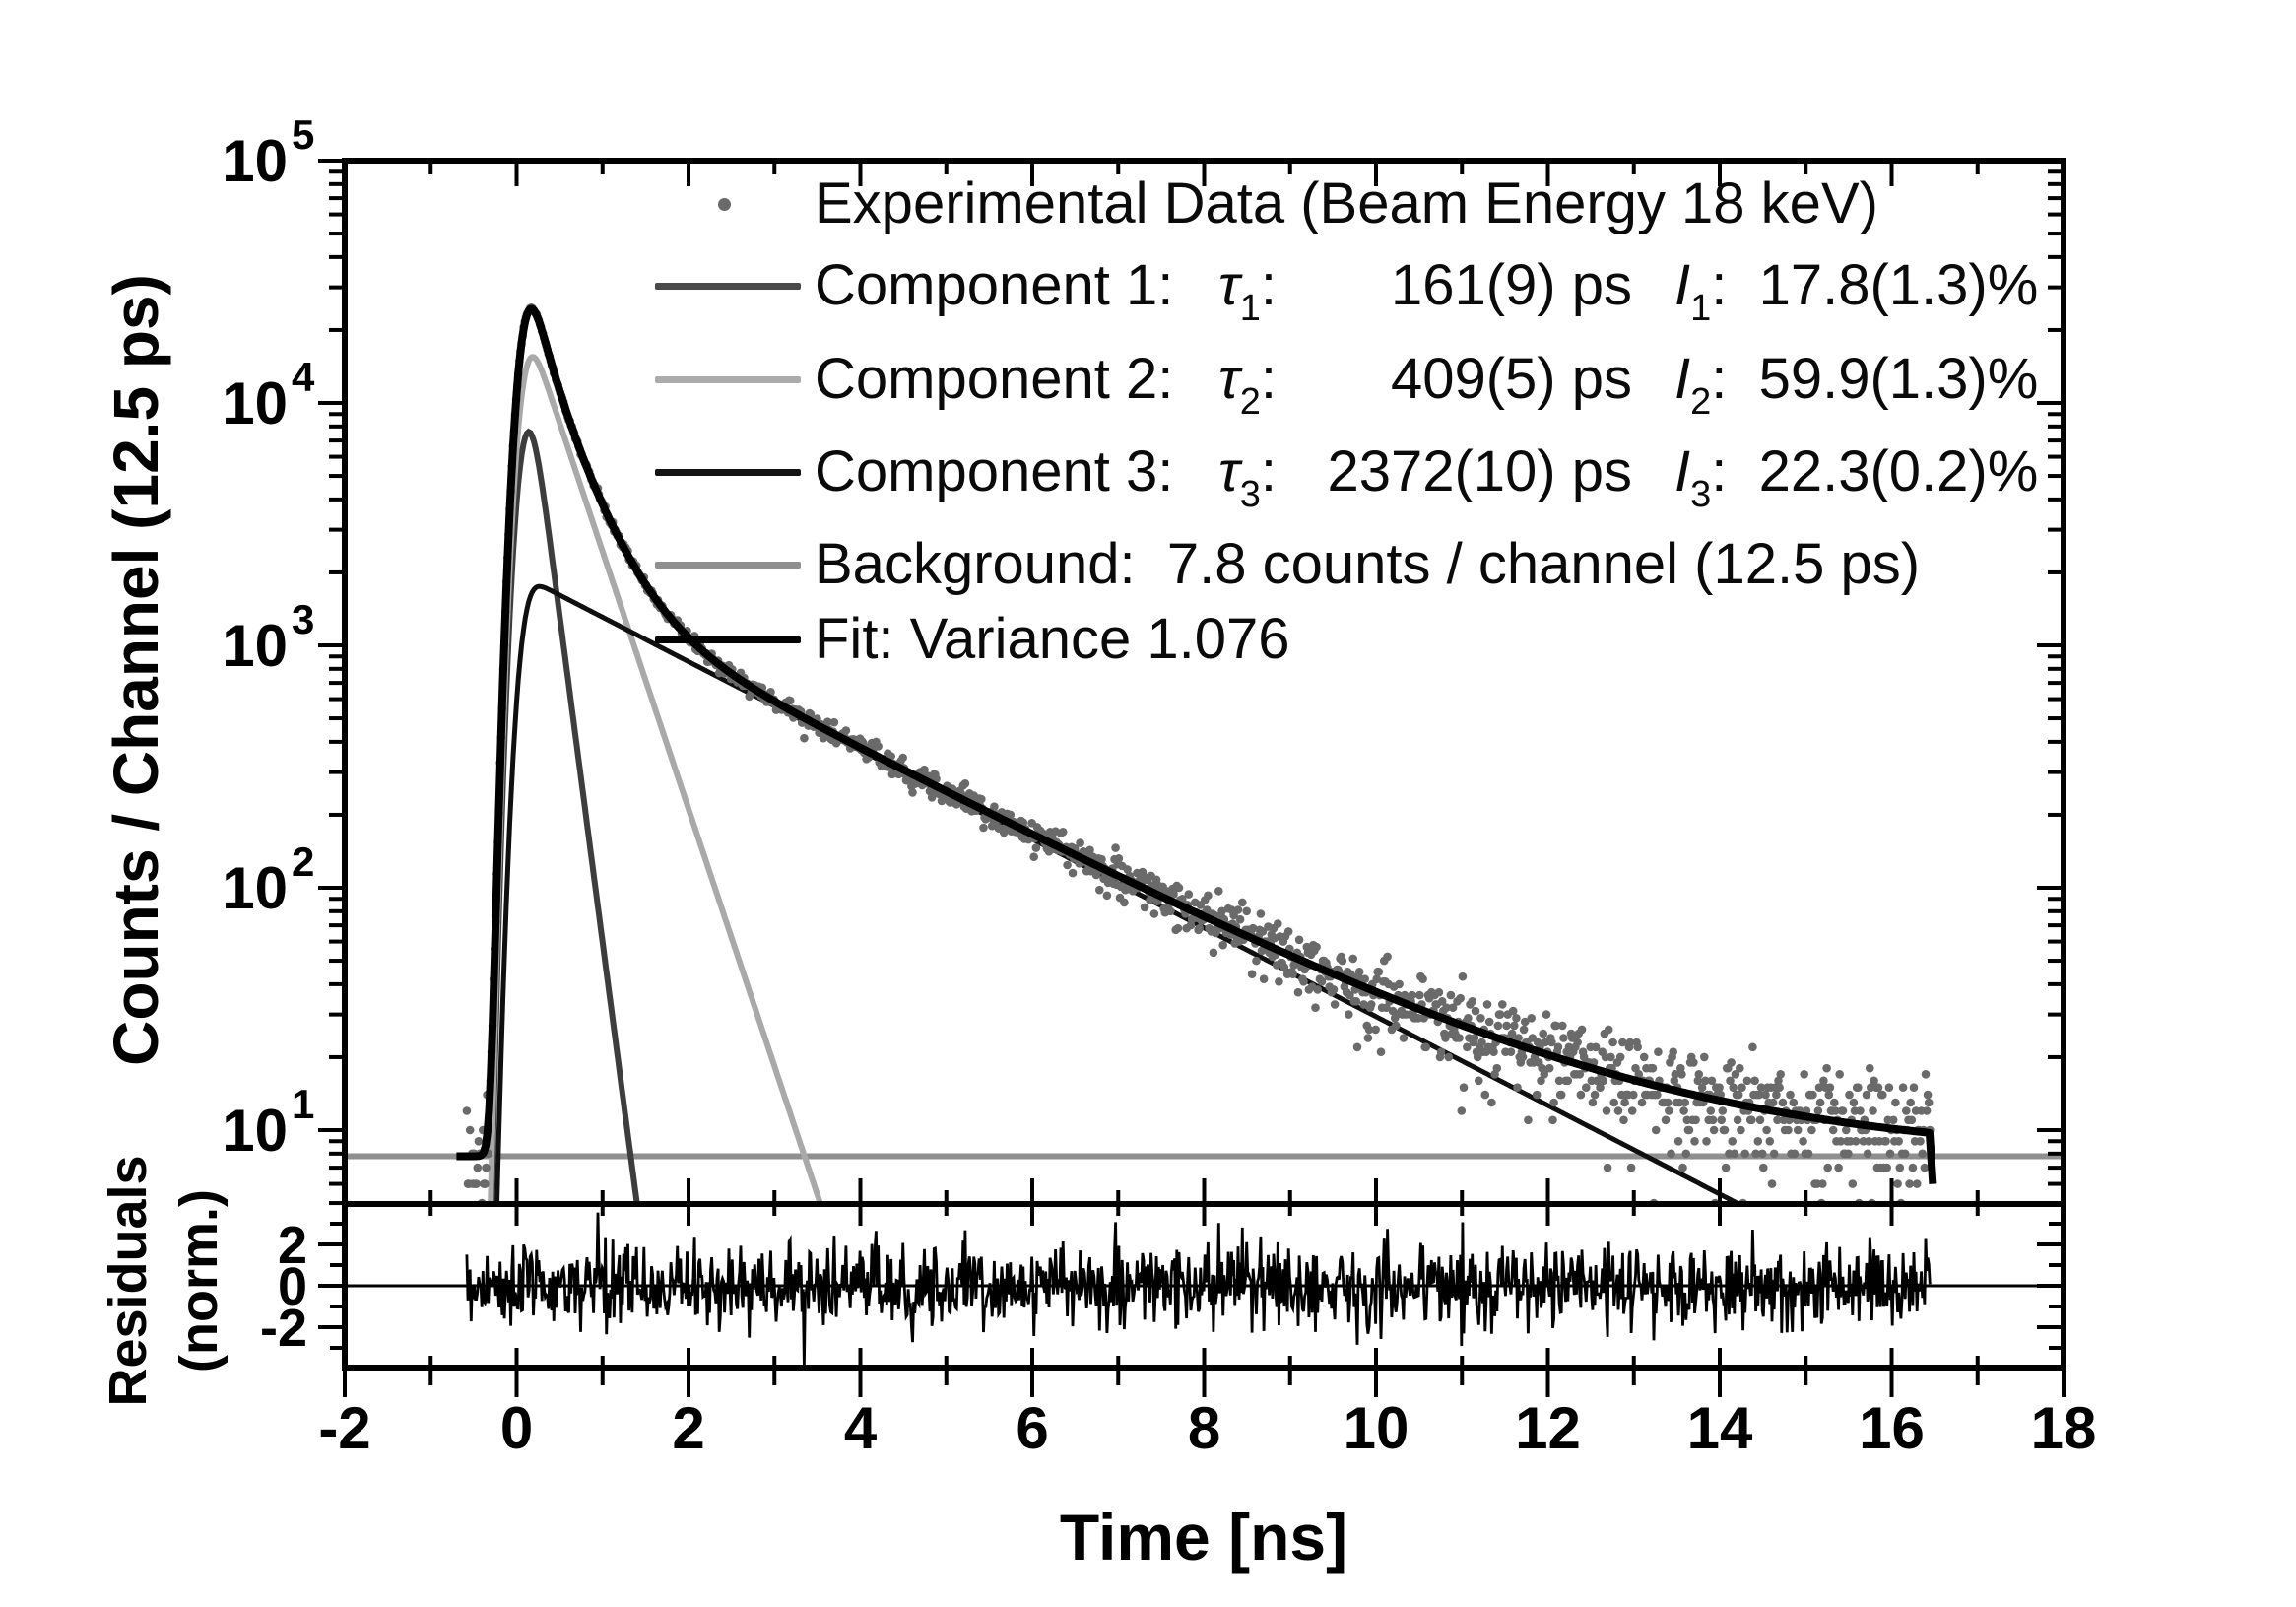 The height and width of the screenshot is (1607, 2296). Describe the element at coordinates (1346, 203) in the screenshot. I see `legend-entry-text: Experimental Data (Beam Energy 18 keV)` at that location.